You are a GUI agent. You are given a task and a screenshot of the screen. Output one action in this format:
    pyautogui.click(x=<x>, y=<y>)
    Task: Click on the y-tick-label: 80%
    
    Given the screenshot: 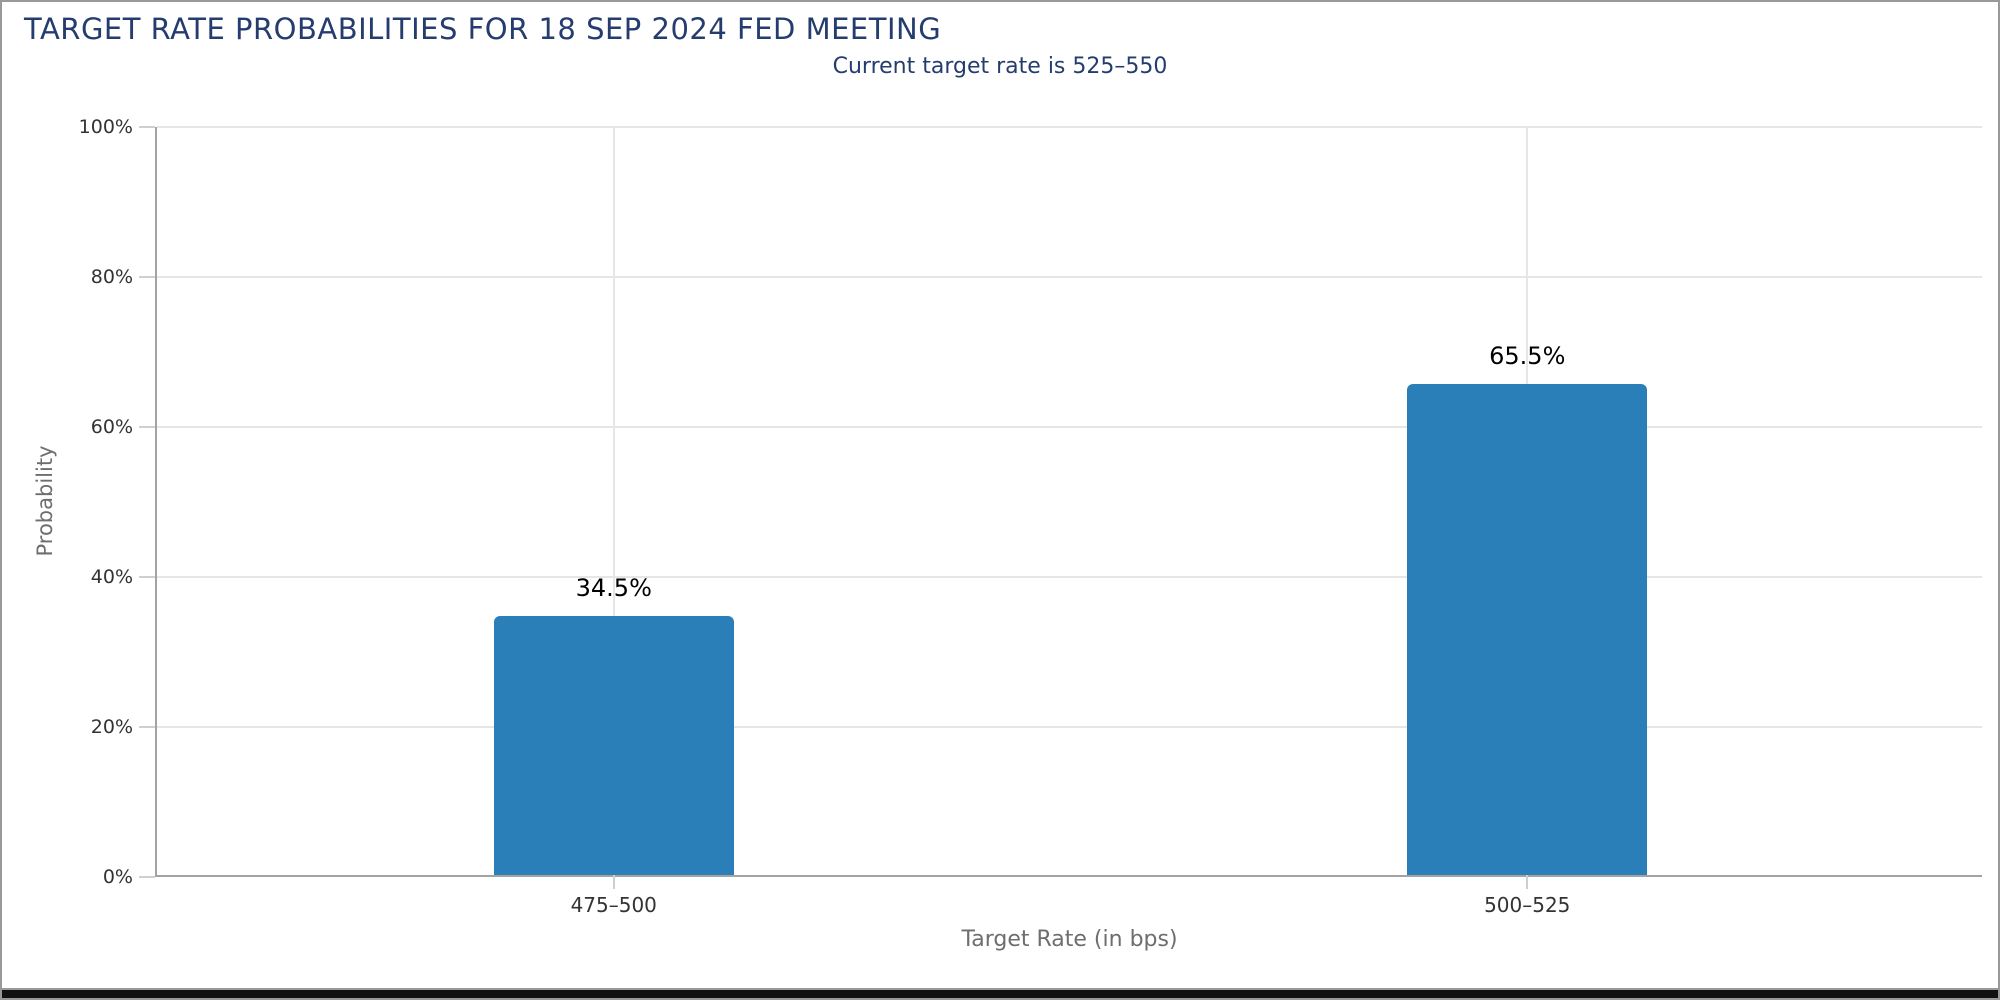 What is the action you would take?
    pyautogui.click(x=111, y=277)
    